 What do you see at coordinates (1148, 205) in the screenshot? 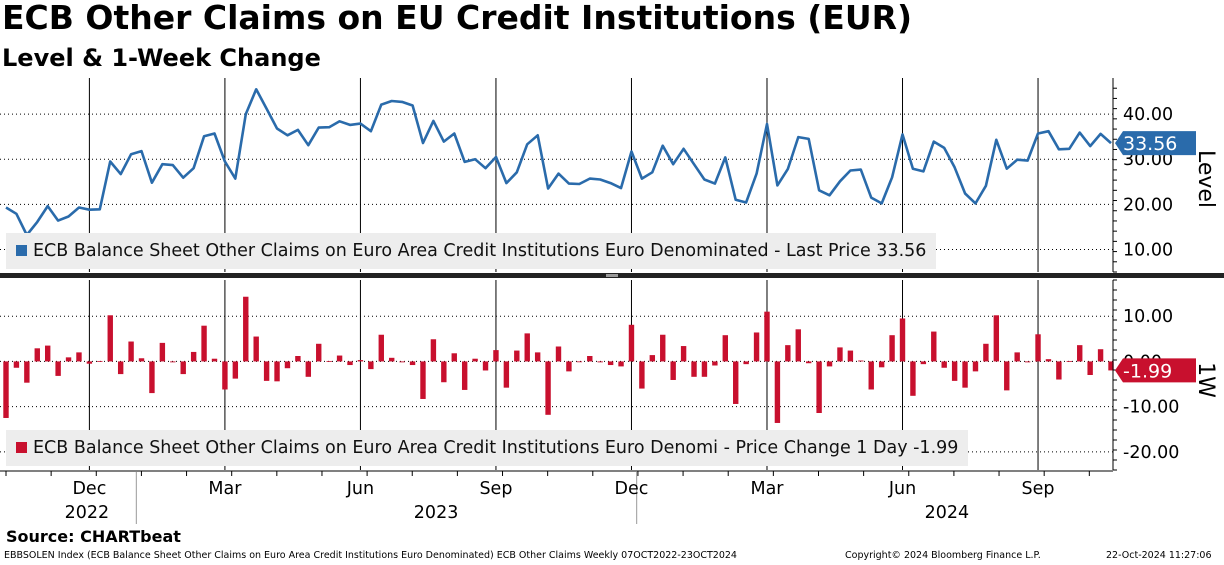
I see `y-tick-level: 20.00` at bounding box center [1148, 205].